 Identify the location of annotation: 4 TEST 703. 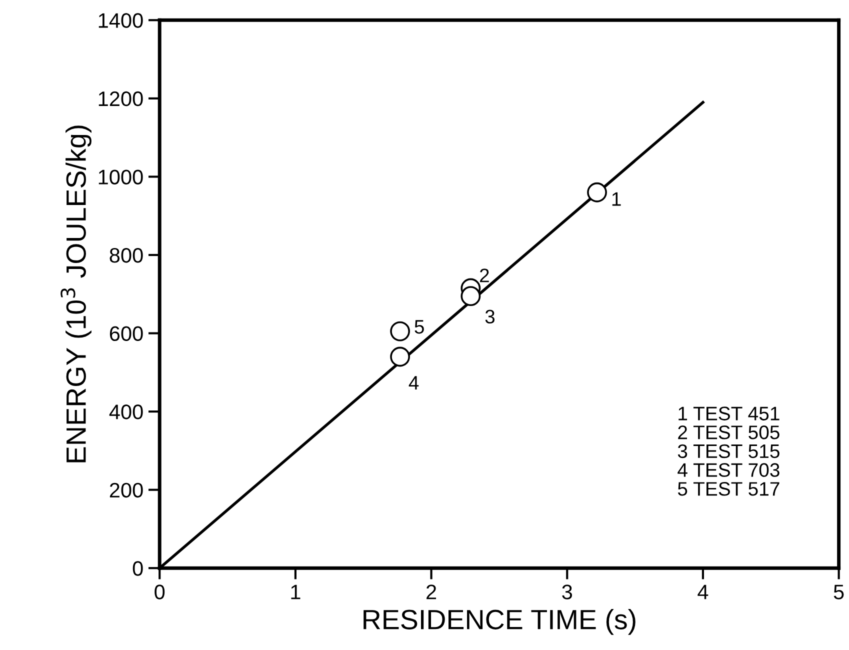
(729, 470).